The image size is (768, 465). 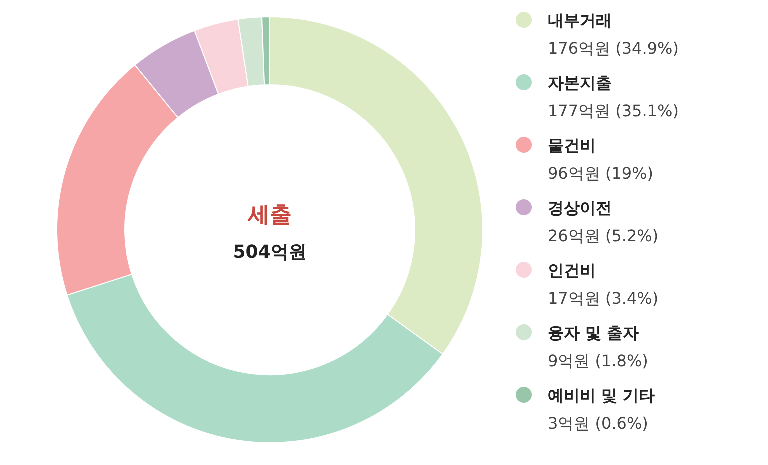 What do you see at coordinates (603, 298) in the screenshot?
I see `data-label: 17억원 (3.4%)` at bounding box center [603, 298].